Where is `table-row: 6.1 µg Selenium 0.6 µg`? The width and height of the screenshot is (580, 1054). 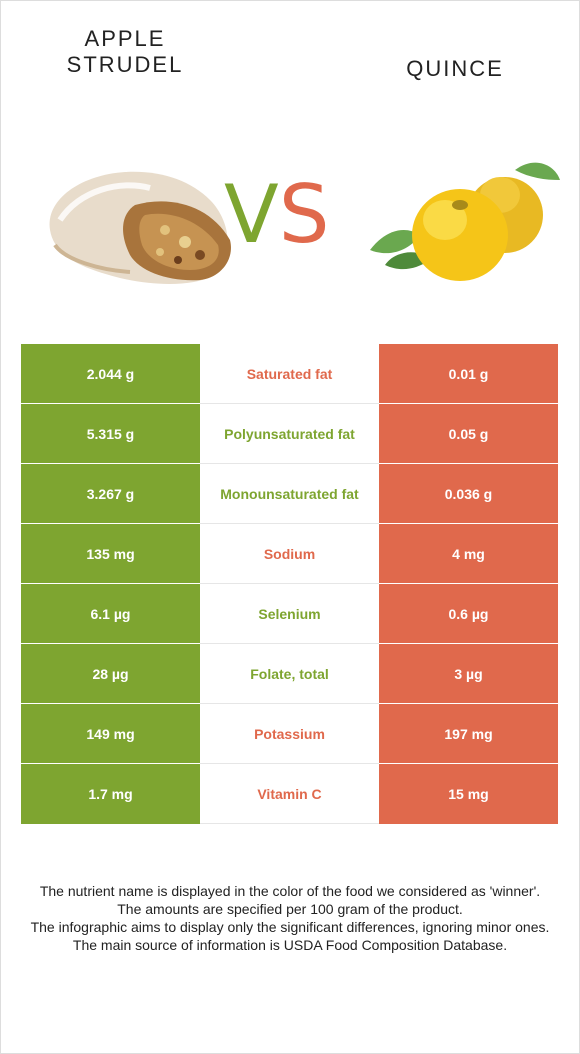
table-row: 6.1 µg Selenium 0.6 µg is located at coordinates (289, 614).